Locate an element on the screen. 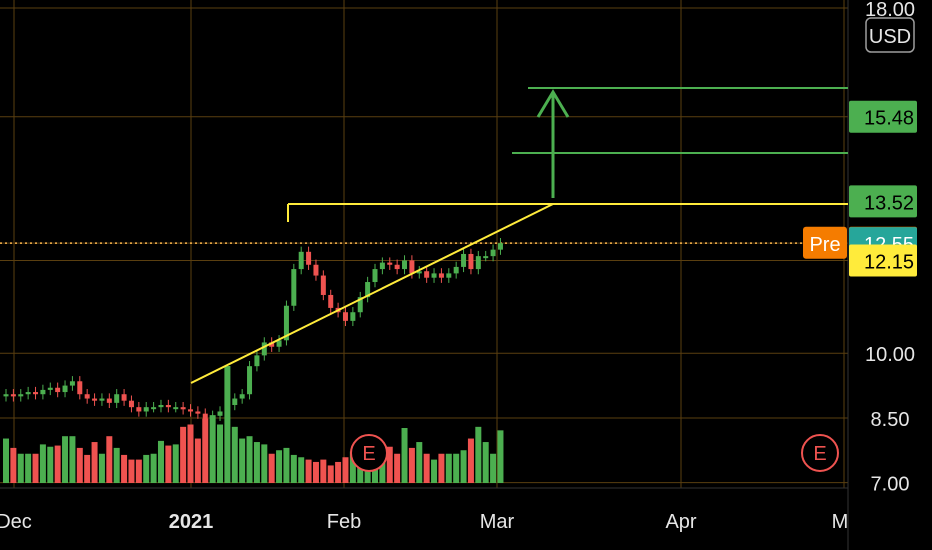 The height and width of the screenshot is (550, 932). currency-label: USD is located at coordinates (890, 37).